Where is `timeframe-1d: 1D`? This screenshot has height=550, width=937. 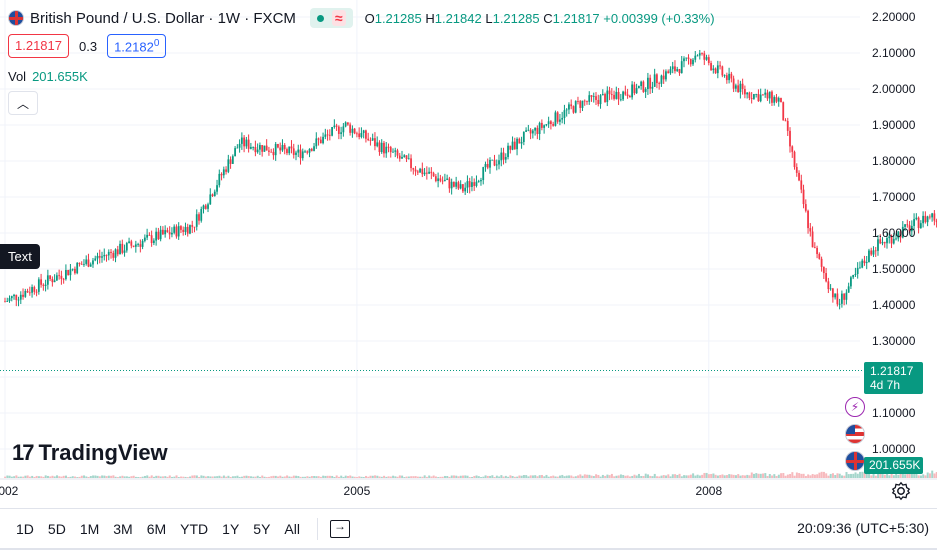
timeframe-1d: 1D is located at coordinates (25, 528).